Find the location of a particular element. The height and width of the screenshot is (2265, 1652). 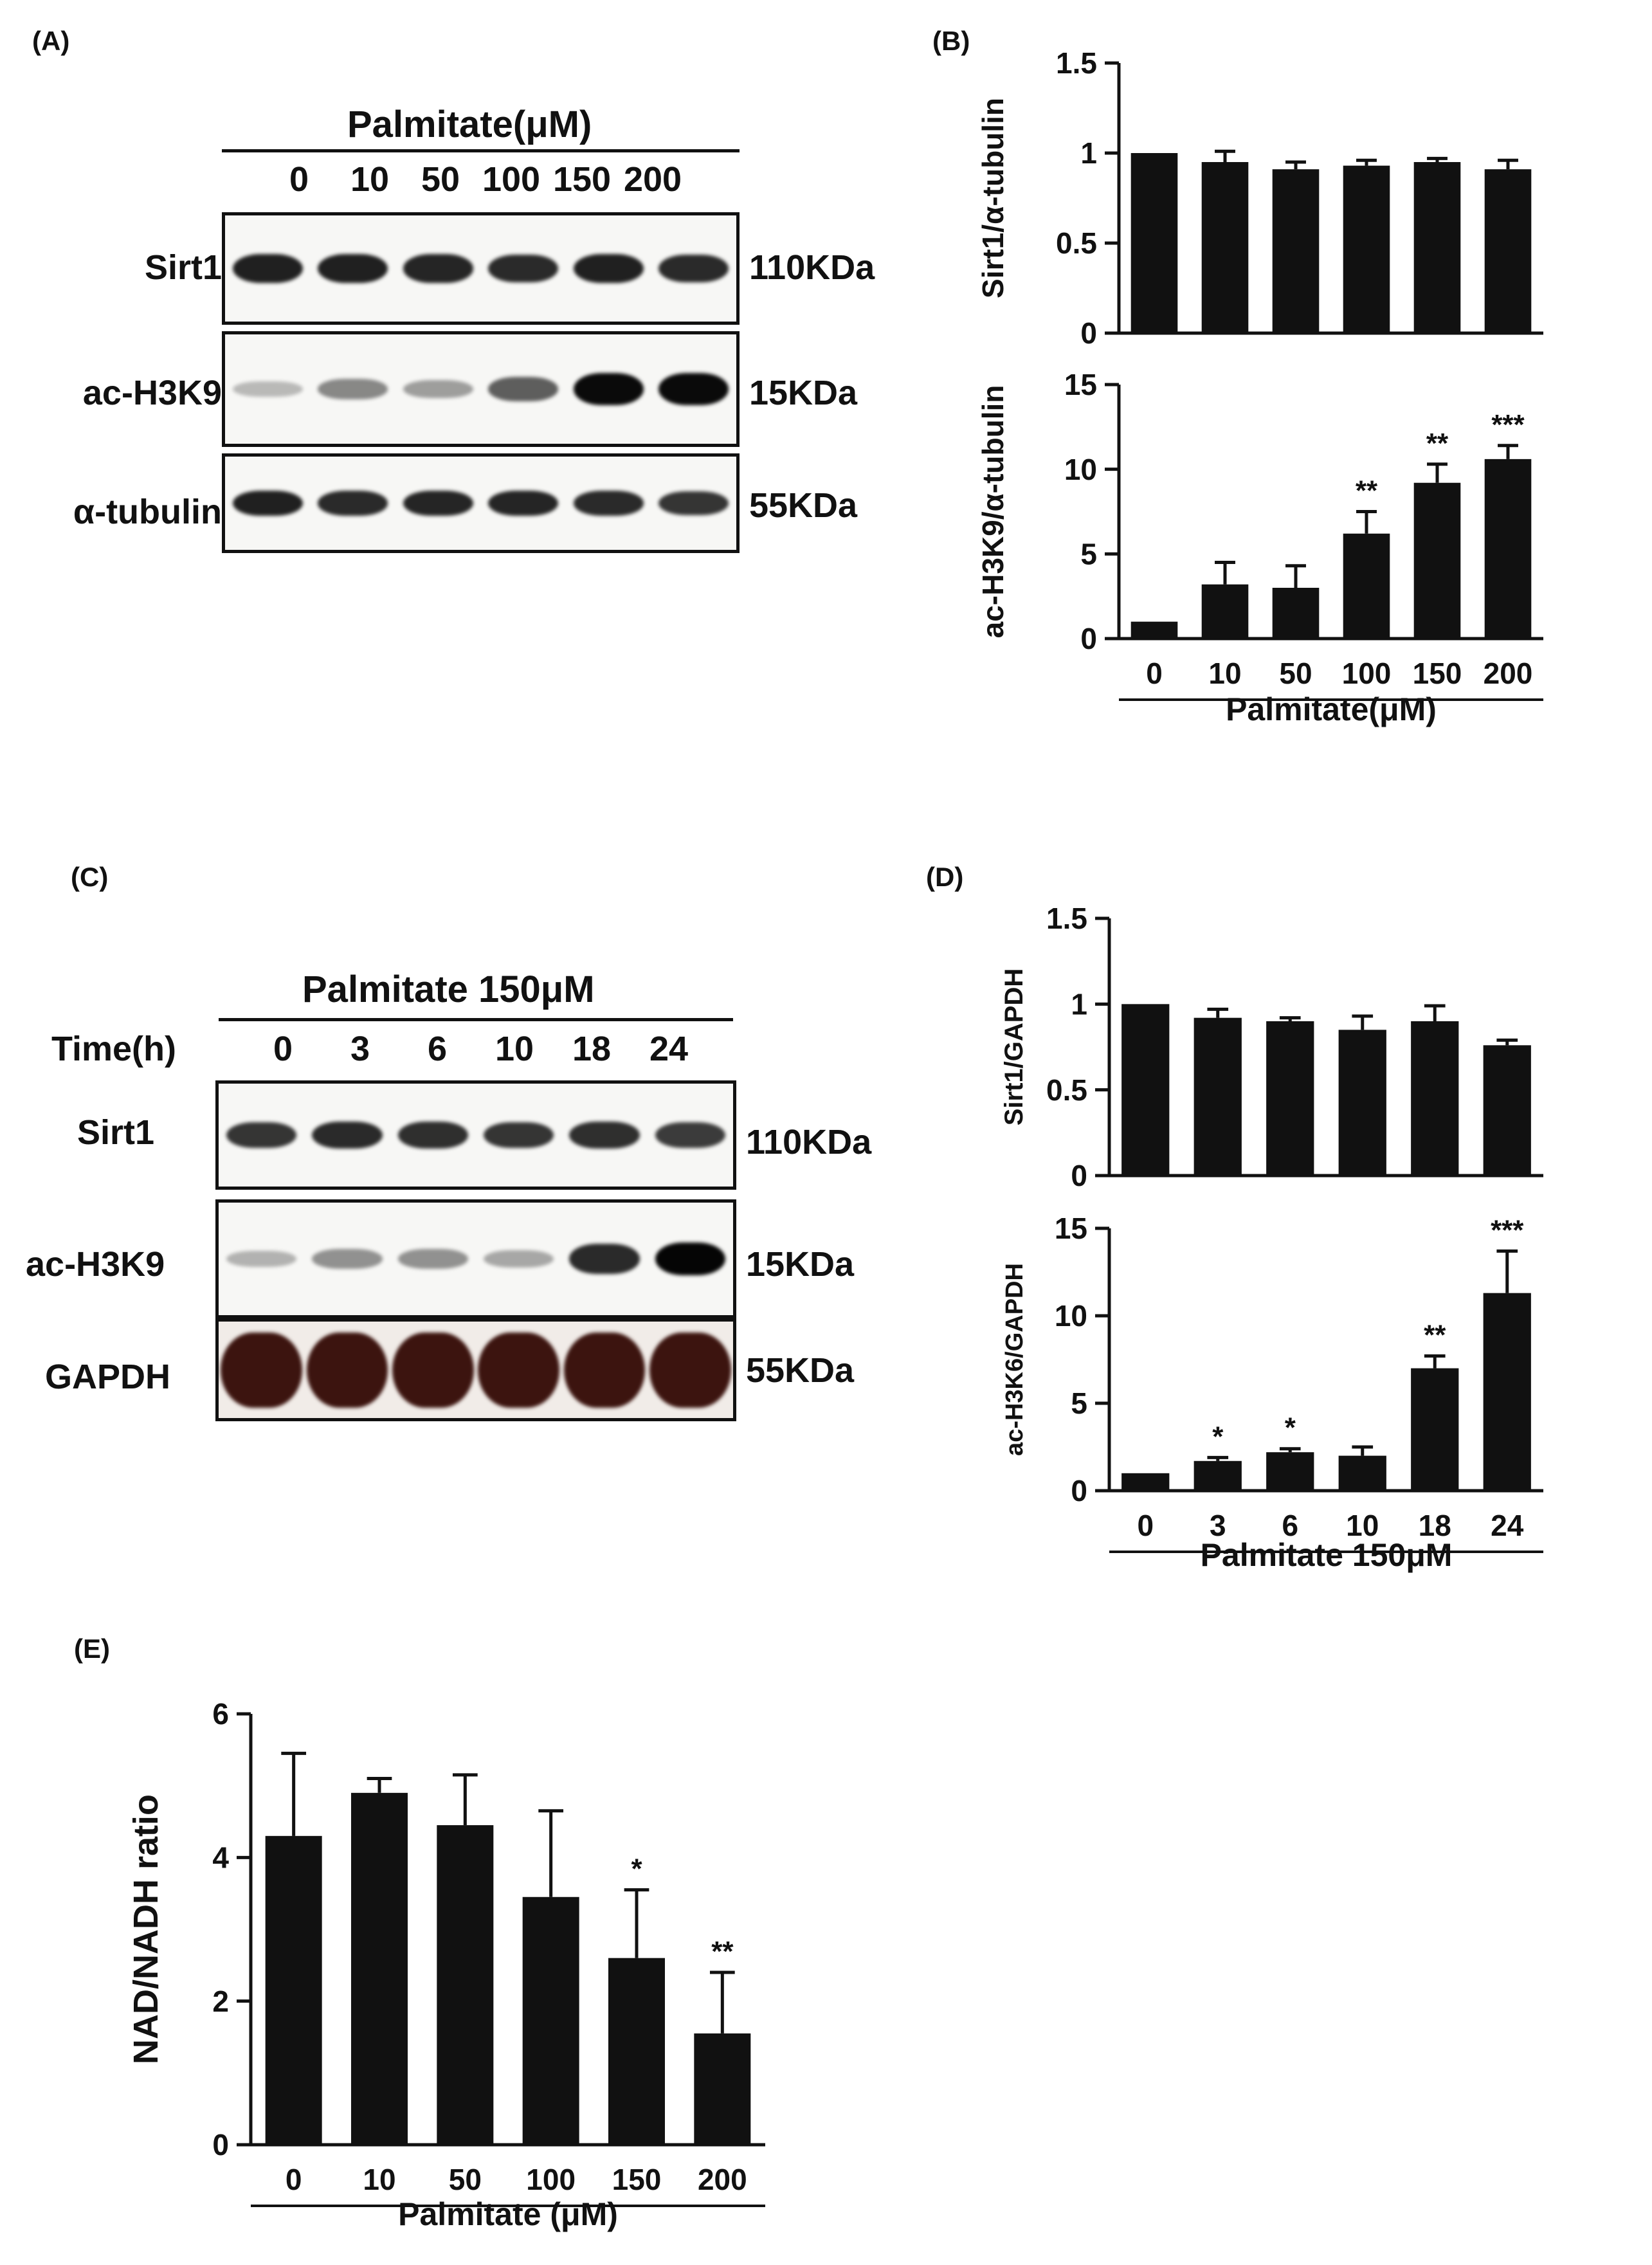

y-axis-label: ac-H3K9/α-tubulin is located at coordinates (993, 512).